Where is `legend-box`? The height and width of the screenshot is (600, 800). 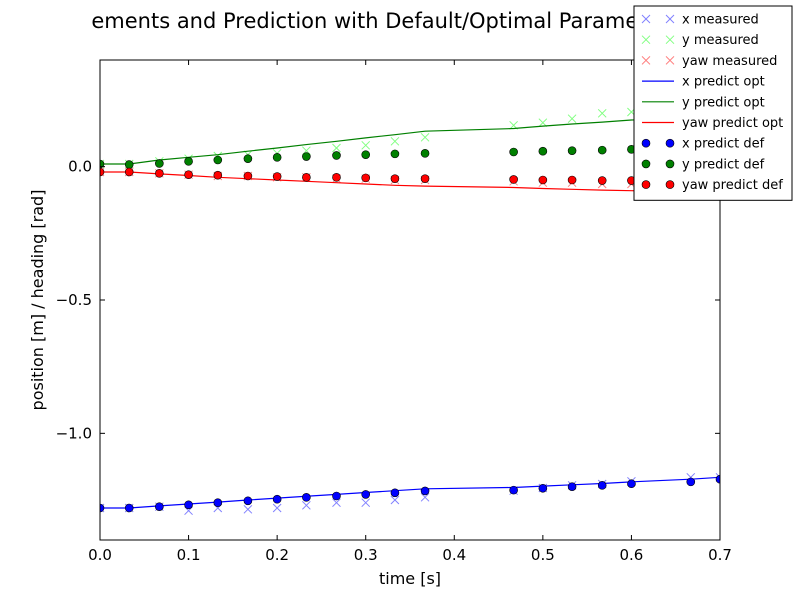 legend-box is located at coordinates (713, 103).